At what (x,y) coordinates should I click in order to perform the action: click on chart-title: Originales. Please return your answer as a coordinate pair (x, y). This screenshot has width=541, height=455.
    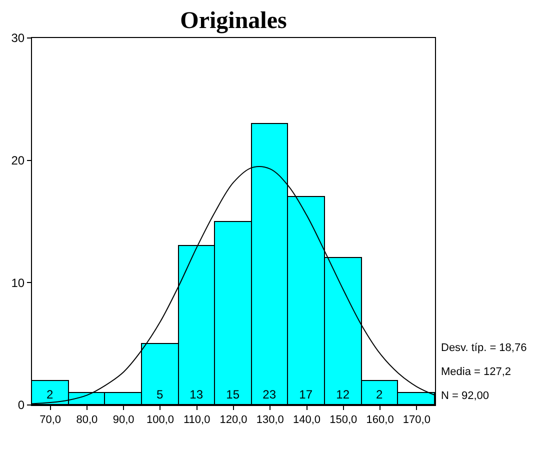
    Looking at the image, I should click on (233, 21).